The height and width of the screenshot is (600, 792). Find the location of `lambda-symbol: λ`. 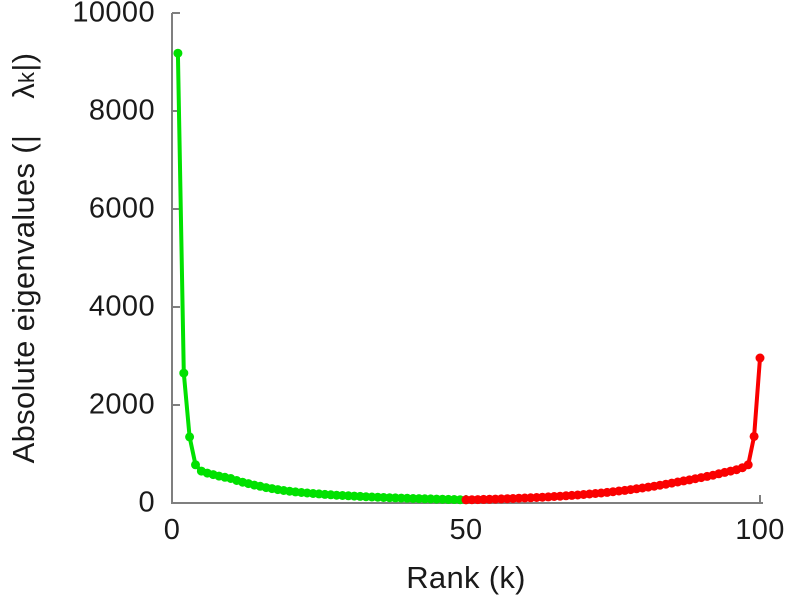

lambda-symbol: λ is located at coordinates (23, 90).